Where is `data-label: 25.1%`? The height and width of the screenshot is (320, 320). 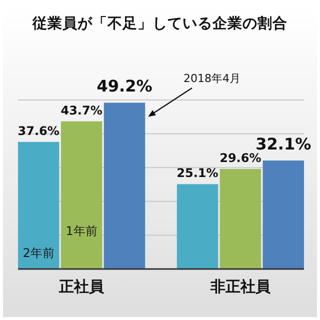 data-label: 25.1% is located at coordinates (197, 173).